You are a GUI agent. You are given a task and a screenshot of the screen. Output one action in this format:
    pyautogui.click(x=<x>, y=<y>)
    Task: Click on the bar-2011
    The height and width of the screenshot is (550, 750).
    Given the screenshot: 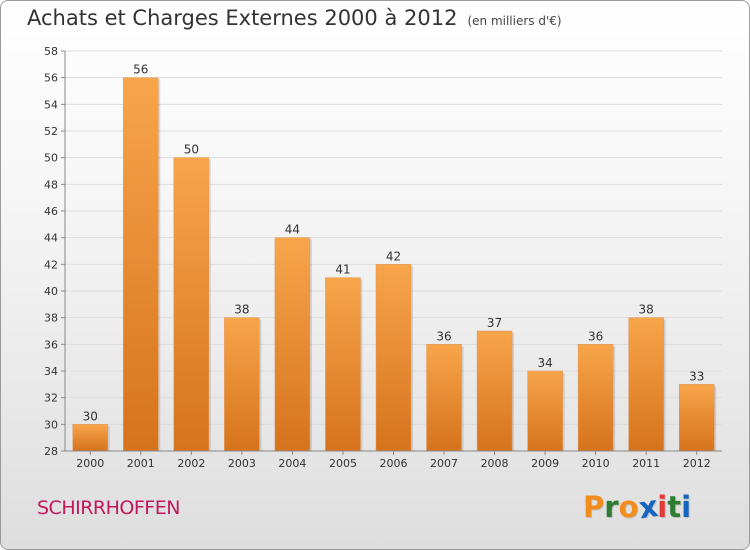 What is the action you would take?
    pyautogui.click(x=646, y=384)
    